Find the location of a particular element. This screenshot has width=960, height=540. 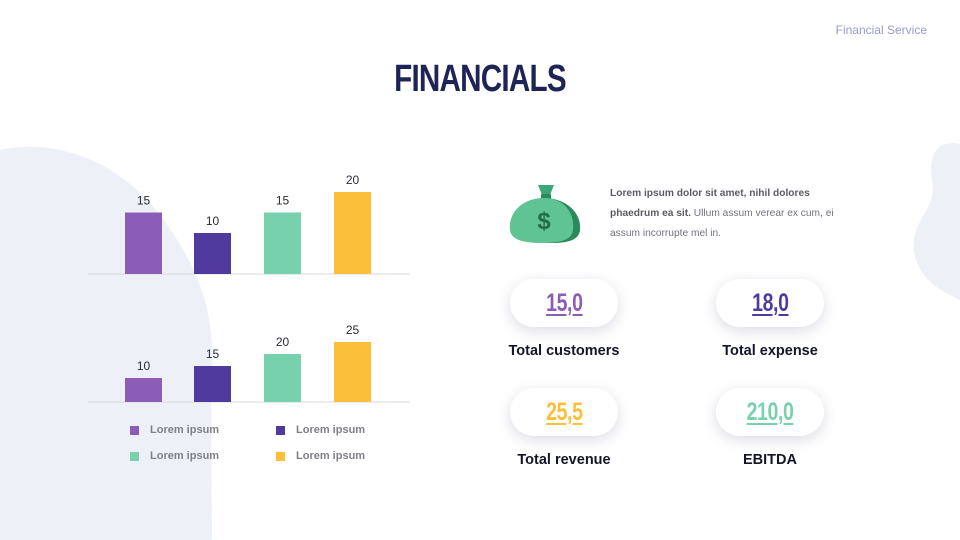

kpi-customers-value: 15,0 is located at coordinates (564, 302).